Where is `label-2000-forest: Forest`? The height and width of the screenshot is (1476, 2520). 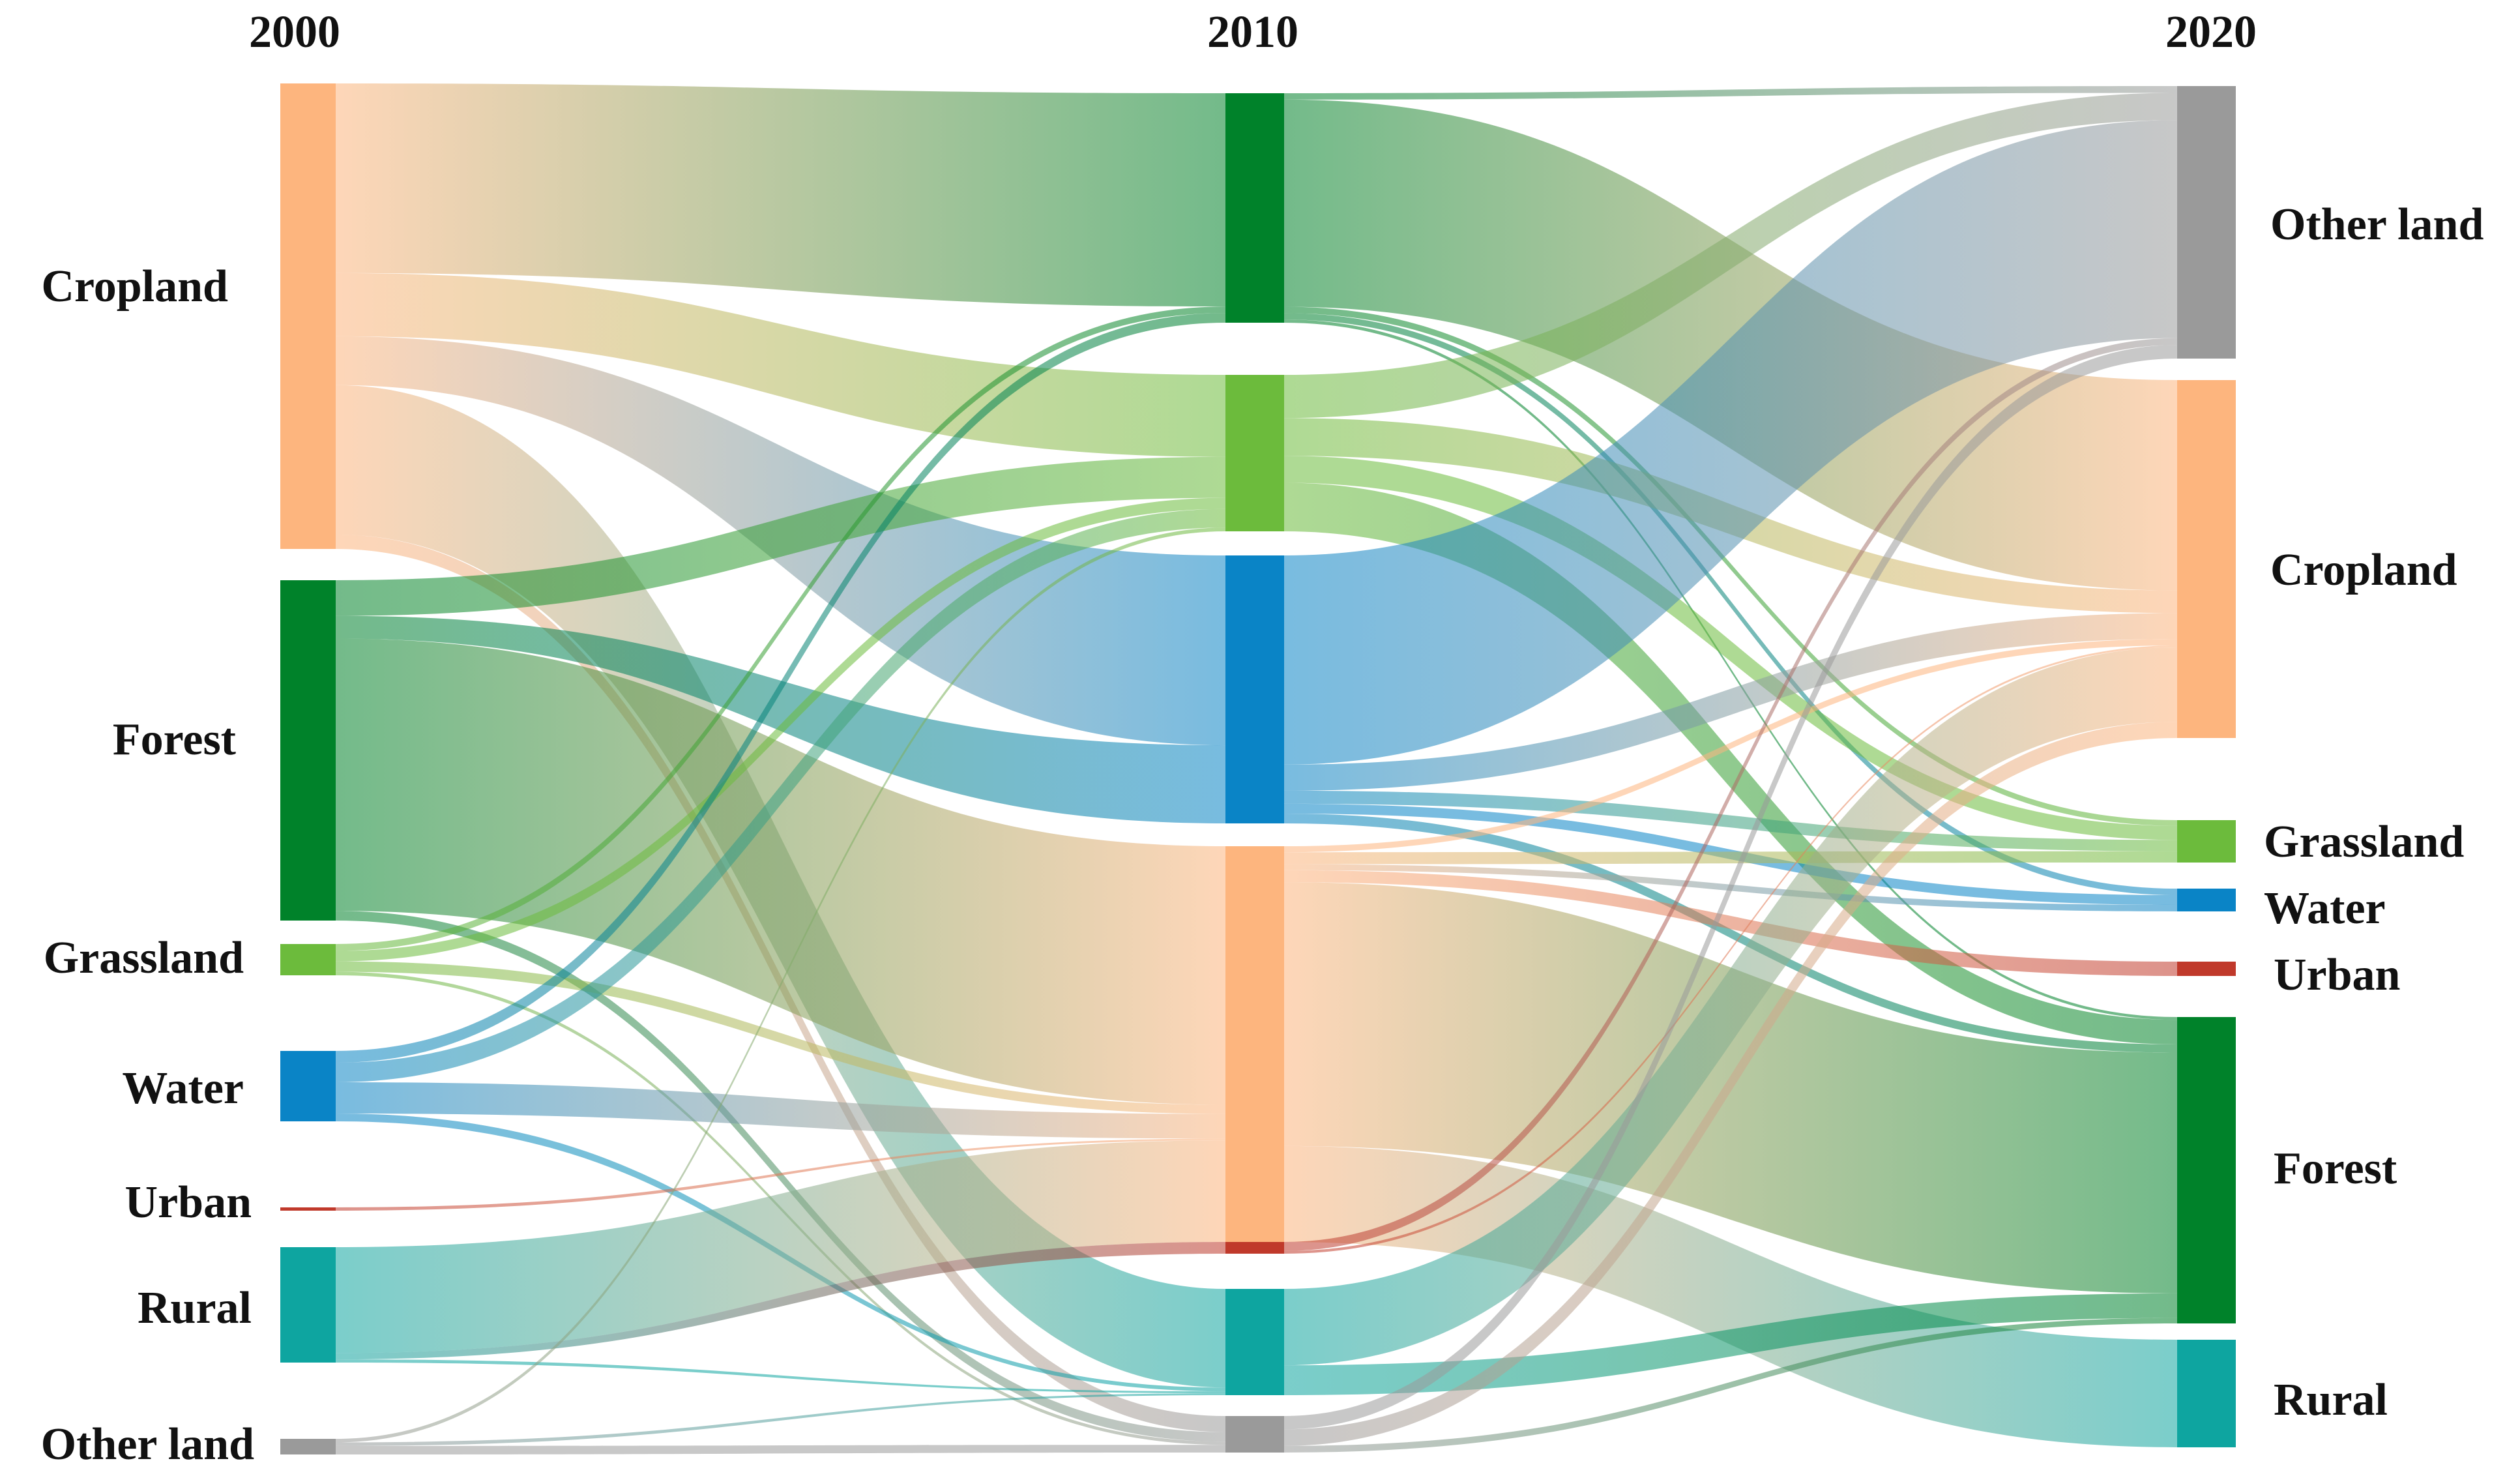 label-2000-forest: Forest is located at coordinates (175, 740).